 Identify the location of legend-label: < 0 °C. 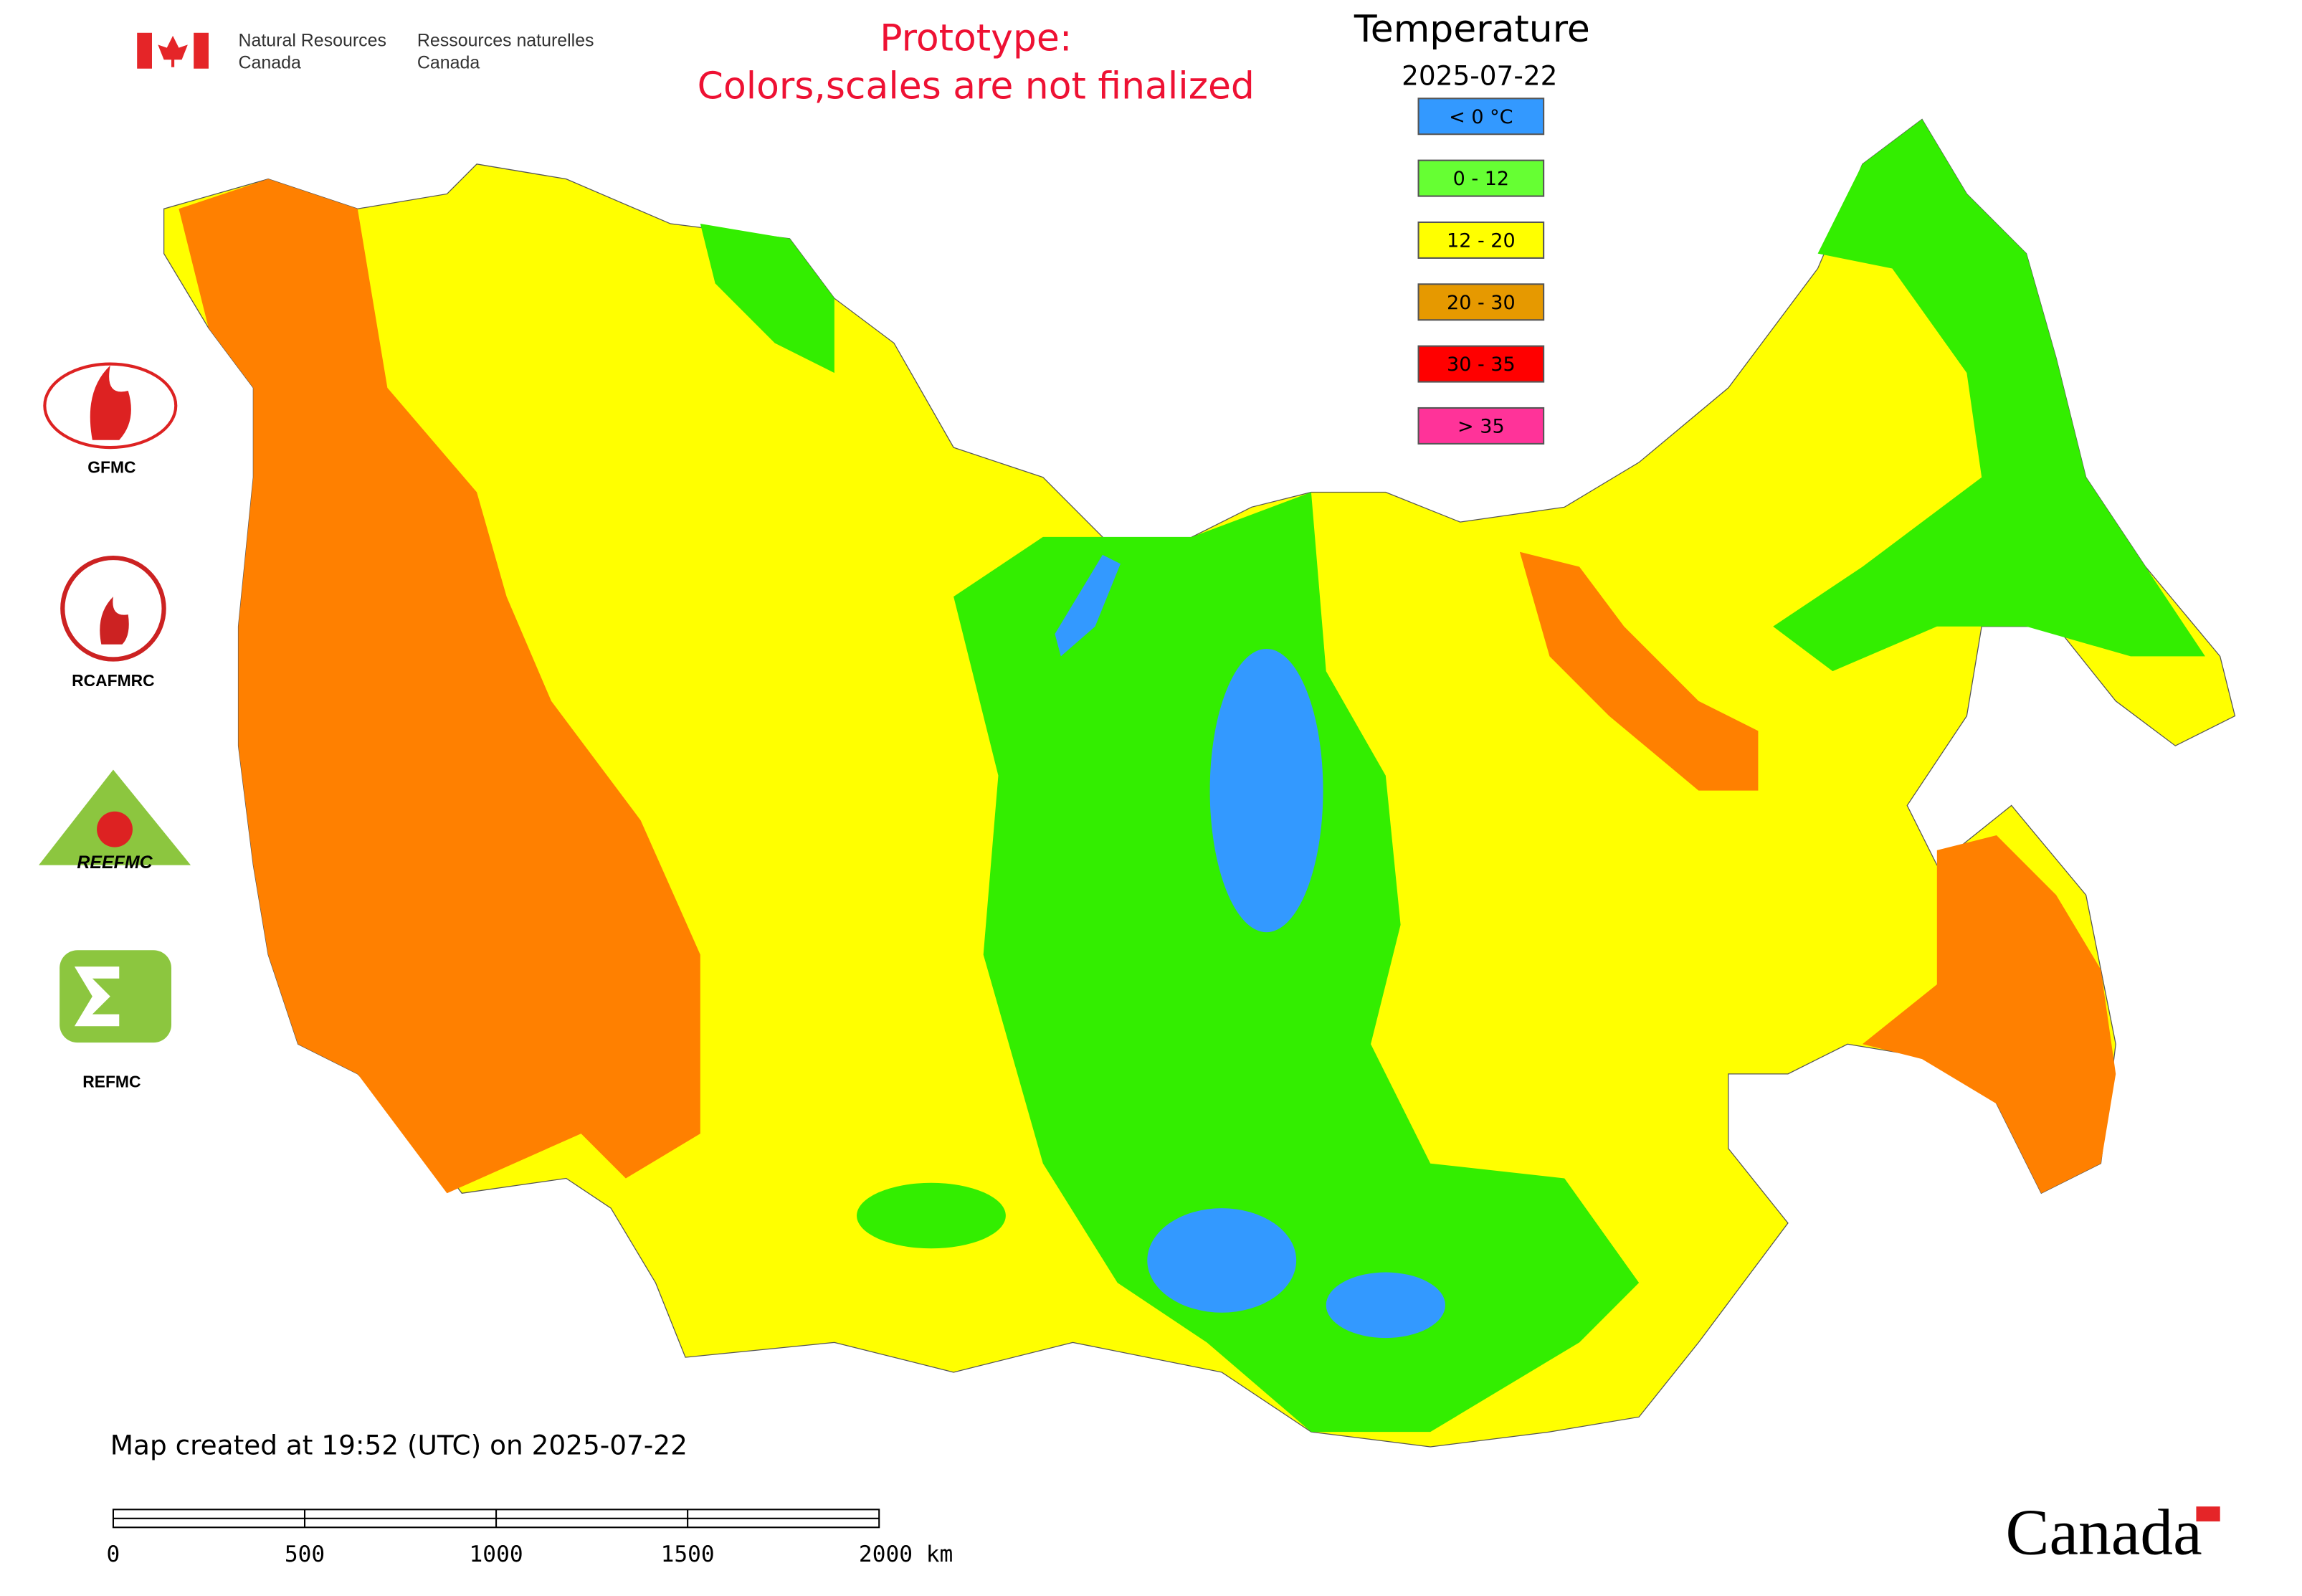
(1481, 117).